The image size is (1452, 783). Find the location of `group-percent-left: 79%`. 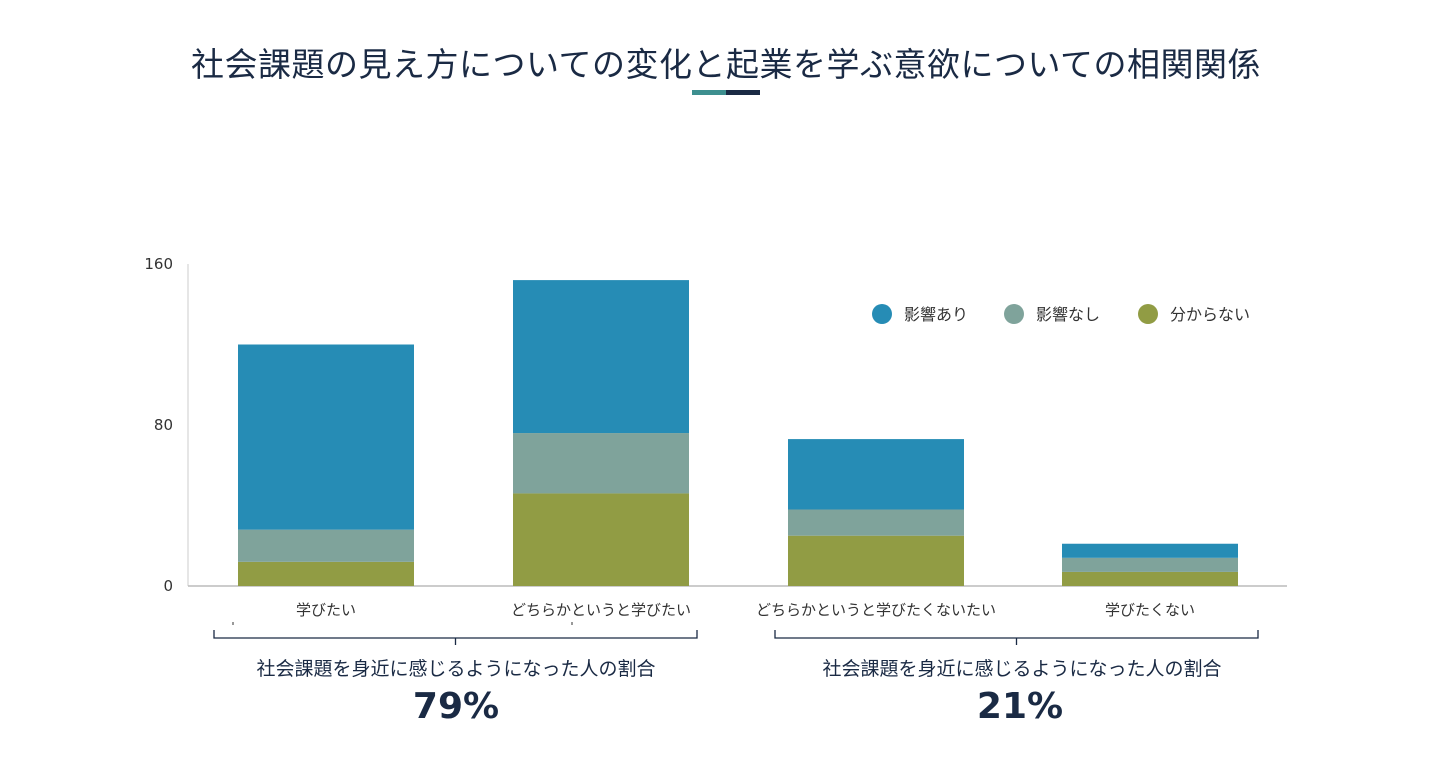

group-percent-left: 79% is located at coordinates (456, 706).